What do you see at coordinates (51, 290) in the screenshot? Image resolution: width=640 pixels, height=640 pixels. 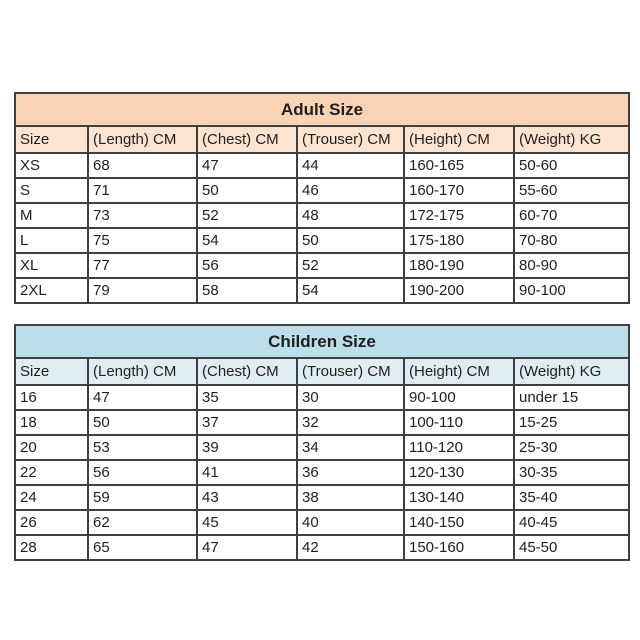 I see `table-cell: 2XL` at bounding box center [51, 290].